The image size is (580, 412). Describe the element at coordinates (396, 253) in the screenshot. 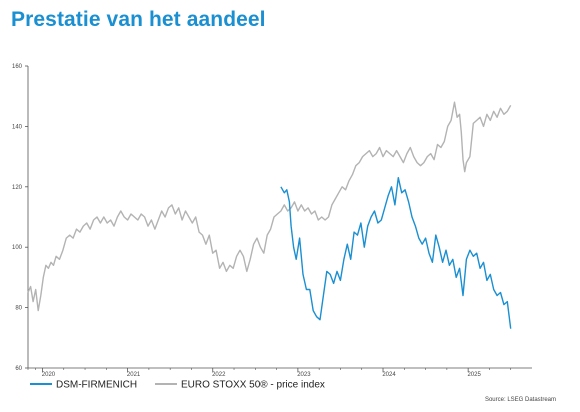

I see `series-line-dsm-firmenich` at that location.